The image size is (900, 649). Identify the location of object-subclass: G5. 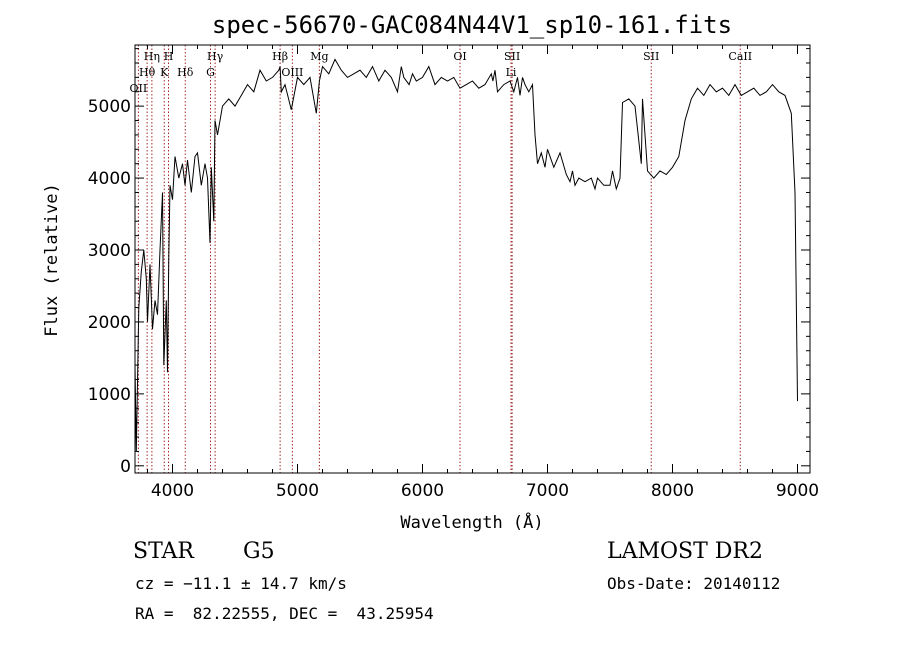
(259, 551).